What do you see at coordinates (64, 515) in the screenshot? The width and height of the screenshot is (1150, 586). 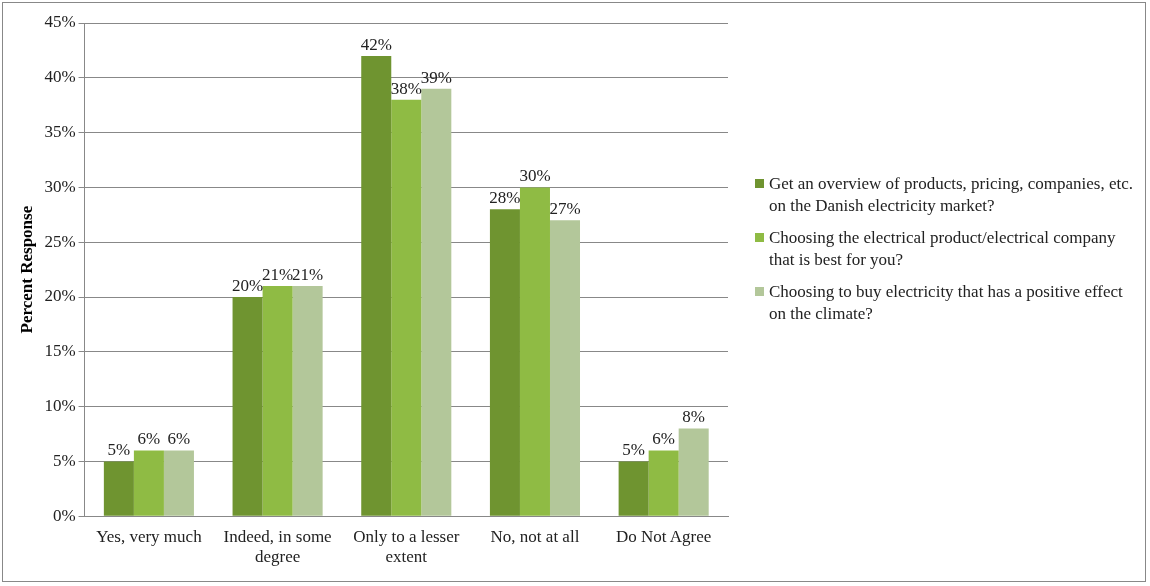 I see `y-tick-label: 0%` at bounding box center [64, 515].